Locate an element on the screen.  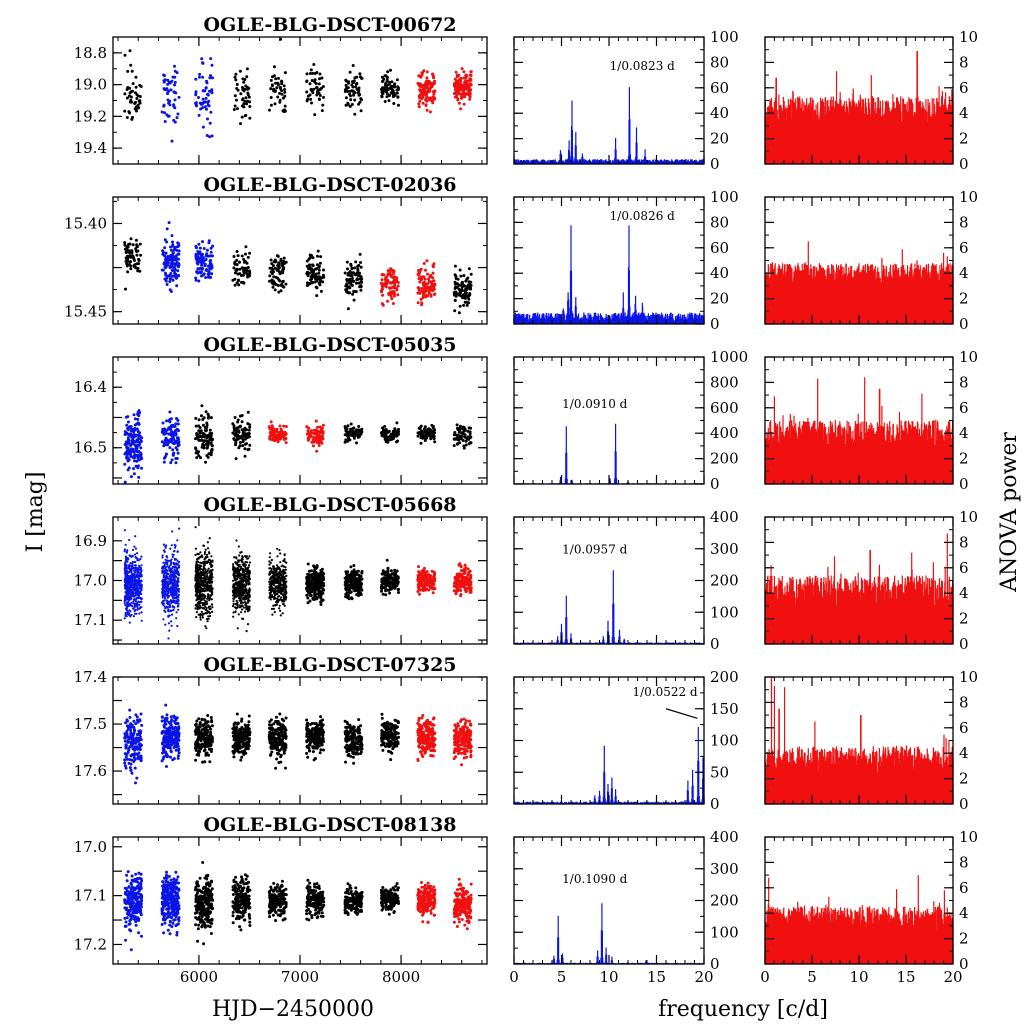
lc-ytick-label: 19.2 is located at coordinates (90, 116).